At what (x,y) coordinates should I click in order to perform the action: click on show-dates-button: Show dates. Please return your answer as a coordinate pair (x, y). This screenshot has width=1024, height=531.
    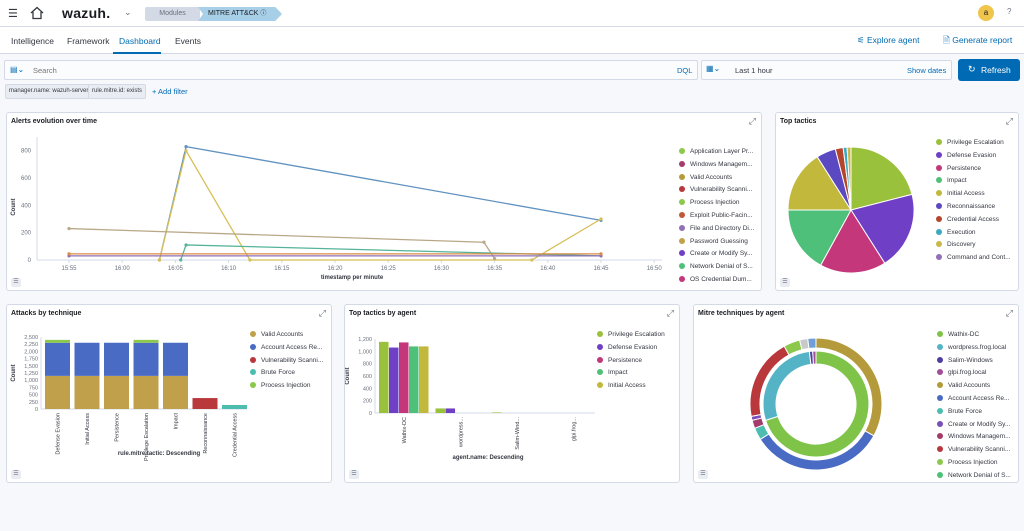
    Looking at the image, I should click on (927, 70).